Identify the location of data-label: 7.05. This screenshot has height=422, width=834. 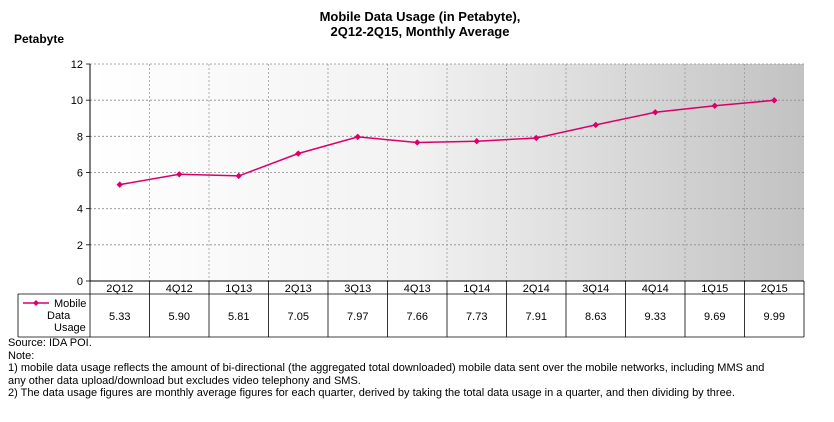
(298, 317).